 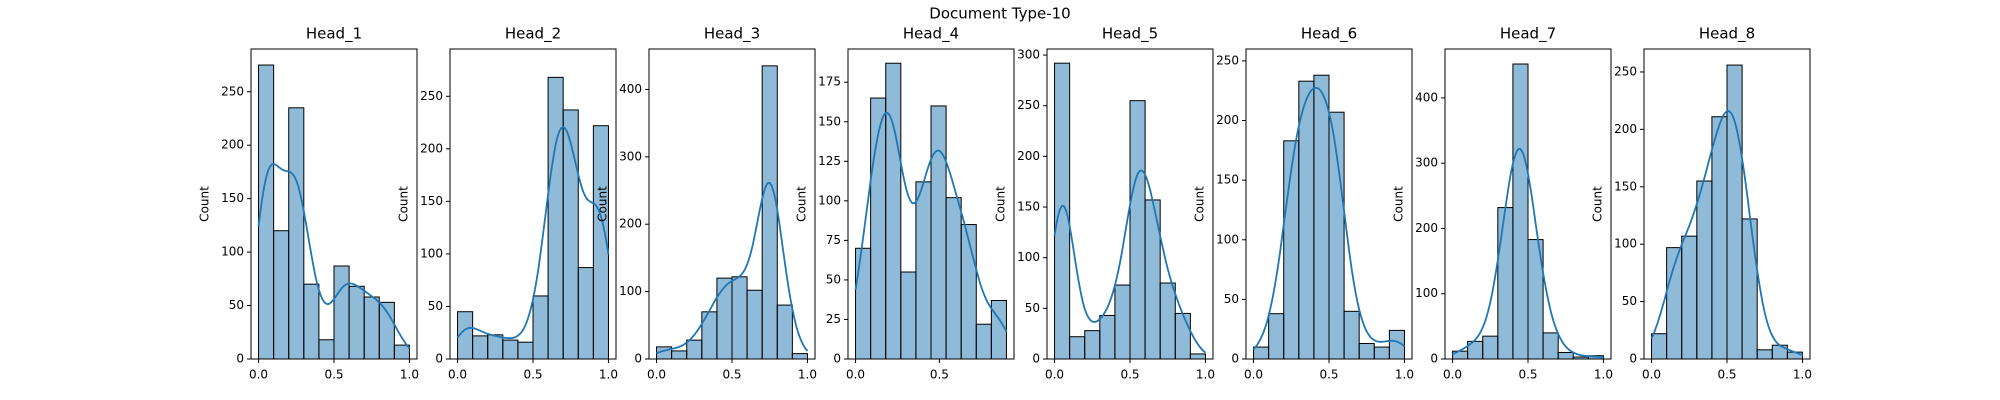 I want to click on subplot: Head_4 Count 0 25 50 75 100 125 150 175 0.0 0.5, so click(x=905, y=203).